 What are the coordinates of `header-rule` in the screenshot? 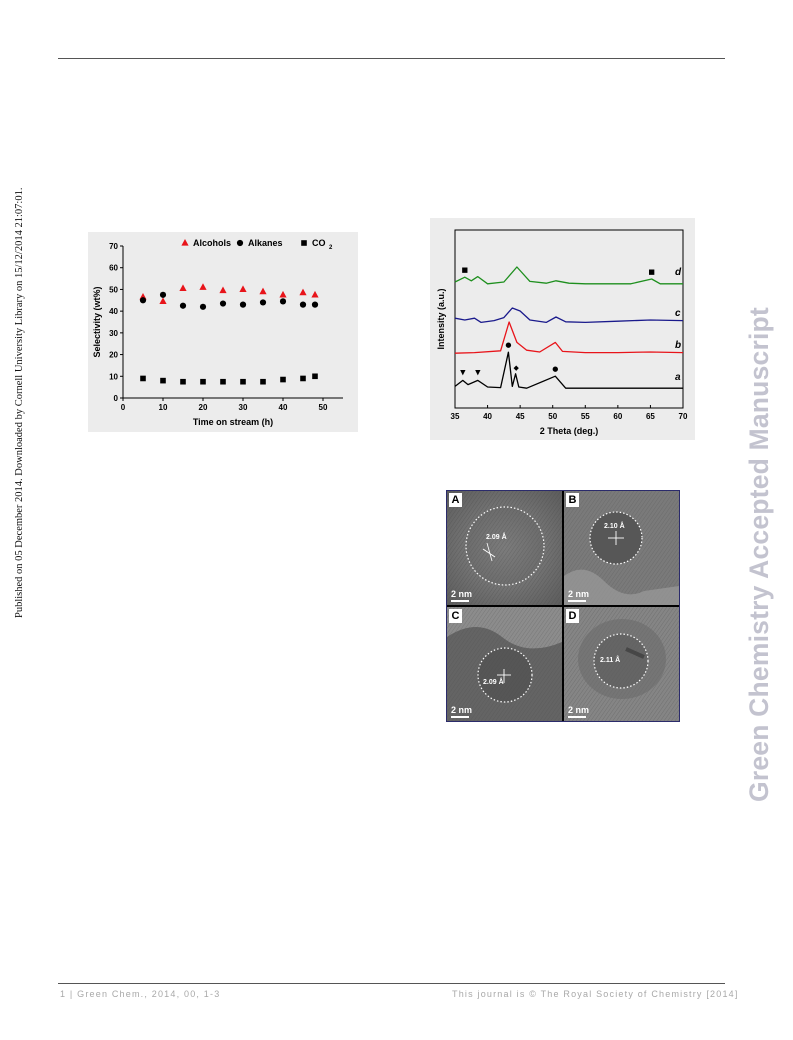 It's located at (391, 58).